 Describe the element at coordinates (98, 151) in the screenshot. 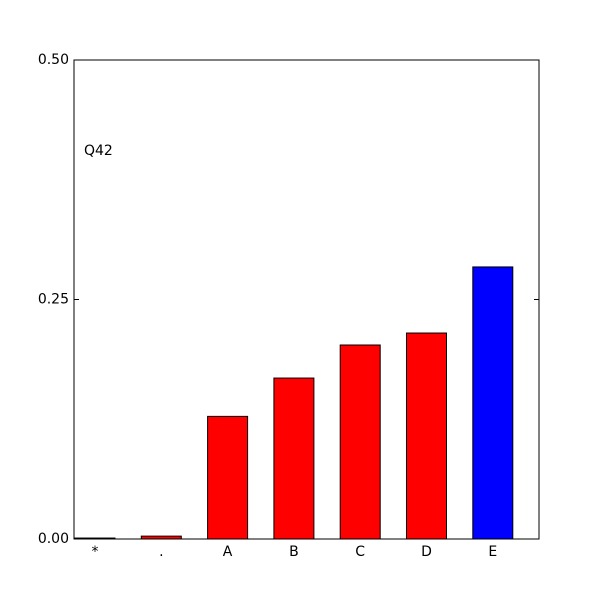

I see `annotation: Q42` at that location.